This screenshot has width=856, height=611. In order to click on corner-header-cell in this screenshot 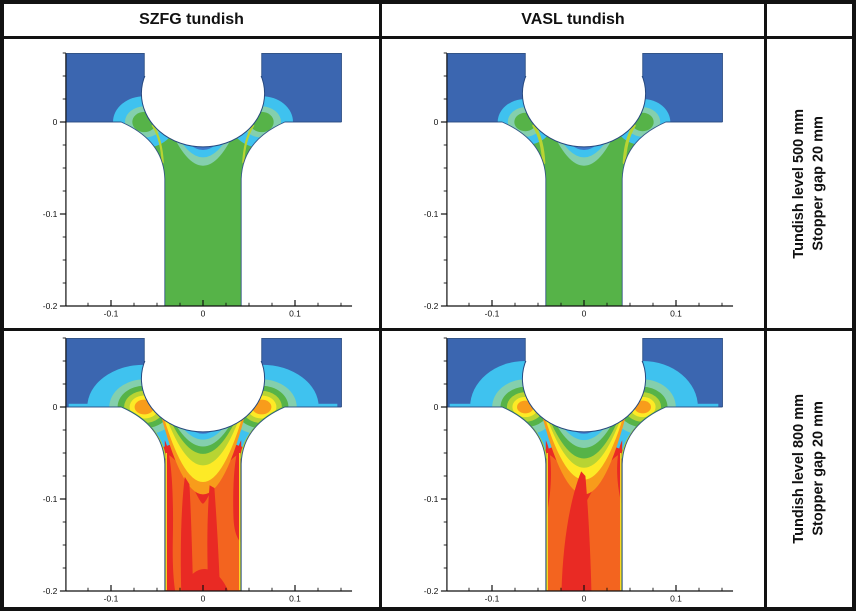, I will do `click(809, 20)`.